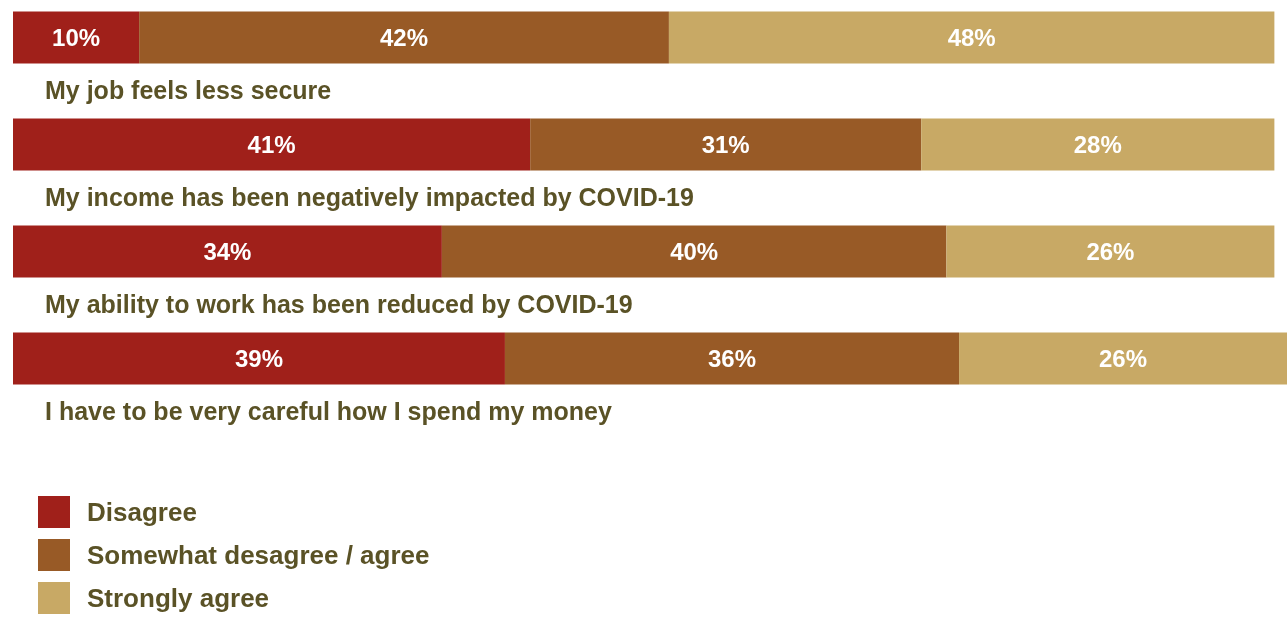 The image size is (1287, 618). What do you see at coordinates (404, 37) in the screenshot?
I see `data-label: 42%` at bounding box center [404, 37].